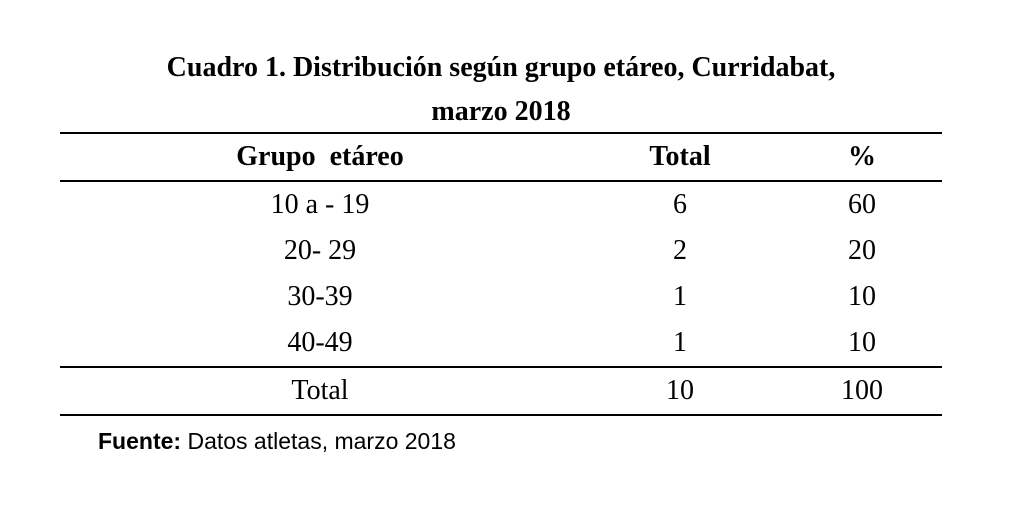 The height and width of the screenshot is (516, 1024). What do you see at coordinates (862, 156) in the screenshot?
I see `header-percent: %` at bounding box center [862, 156].